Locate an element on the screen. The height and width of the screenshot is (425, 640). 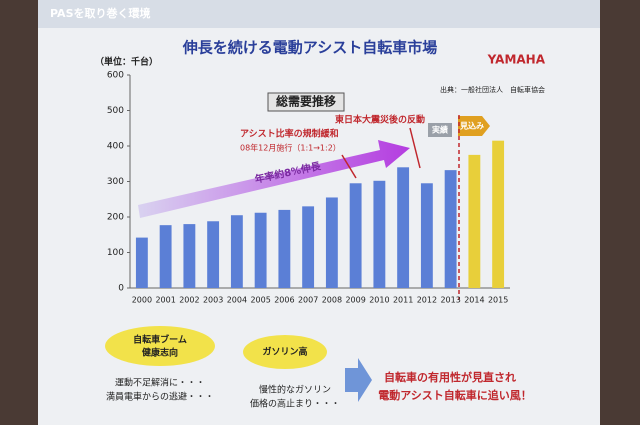
reform-date: 08年12月施行（1:1→1:2） is located at coordinates (290, 148).